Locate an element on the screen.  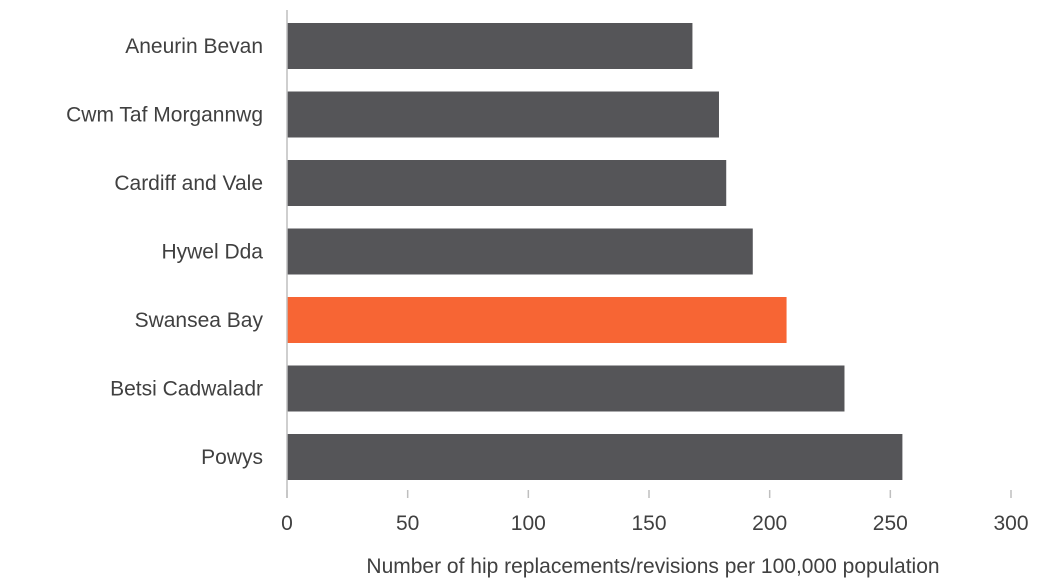
bar-cwm-taf-morgannwg is located at coordinates (503, 114).